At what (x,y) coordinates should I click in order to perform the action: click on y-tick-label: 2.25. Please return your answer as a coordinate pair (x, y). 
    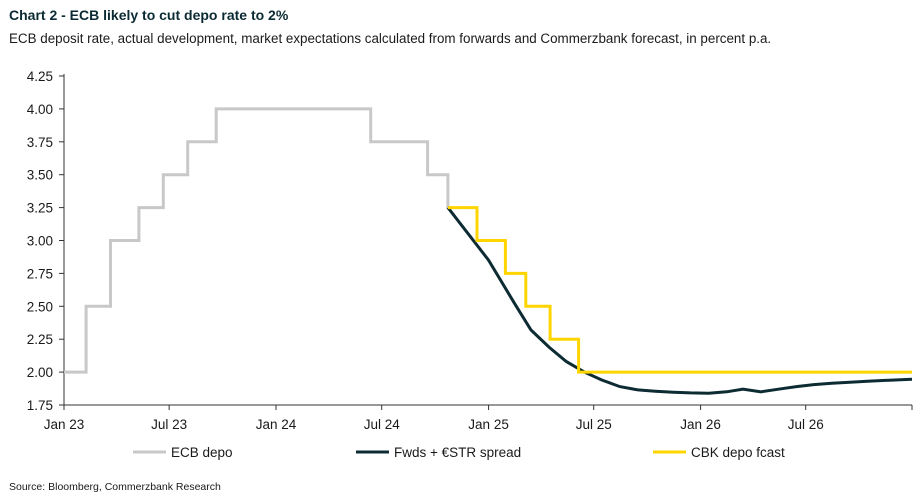
    Looking at the image, I should click on (40, 339).